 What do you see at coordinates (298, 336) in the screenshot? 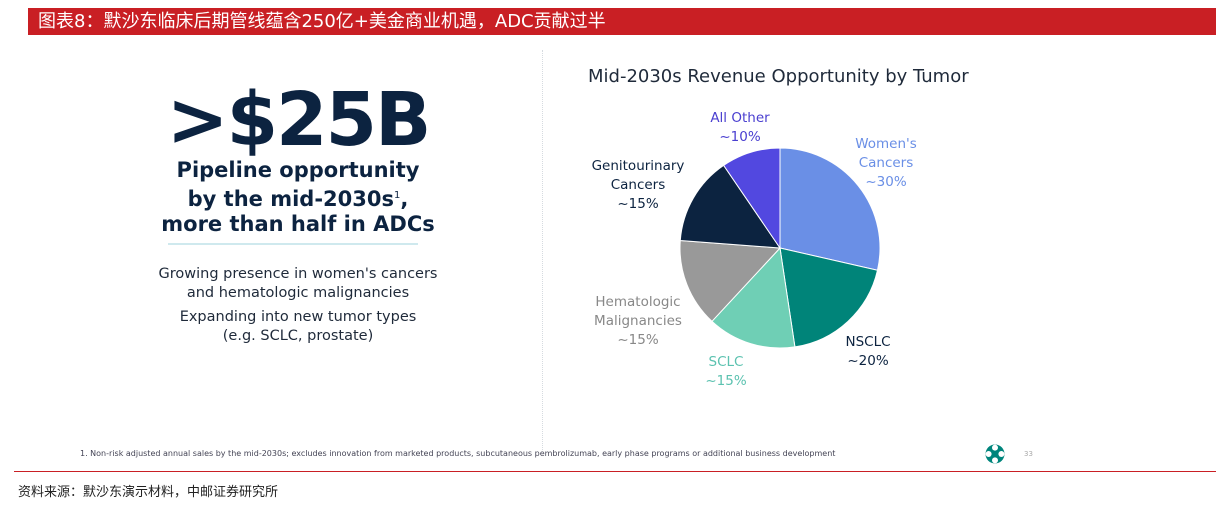
I see `bullet-2-line-2: (e.g. SCLC, prostate)` at bounding box center [298, 336].